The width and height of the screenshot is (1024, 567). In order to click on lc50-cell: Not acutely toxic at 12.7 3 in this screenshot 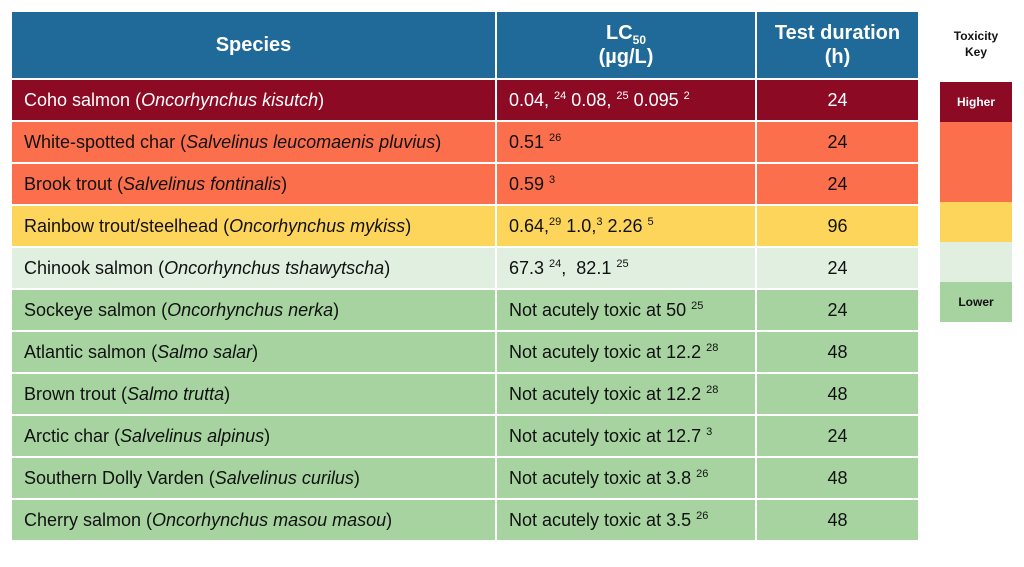, I will do `click(626, 436)`.